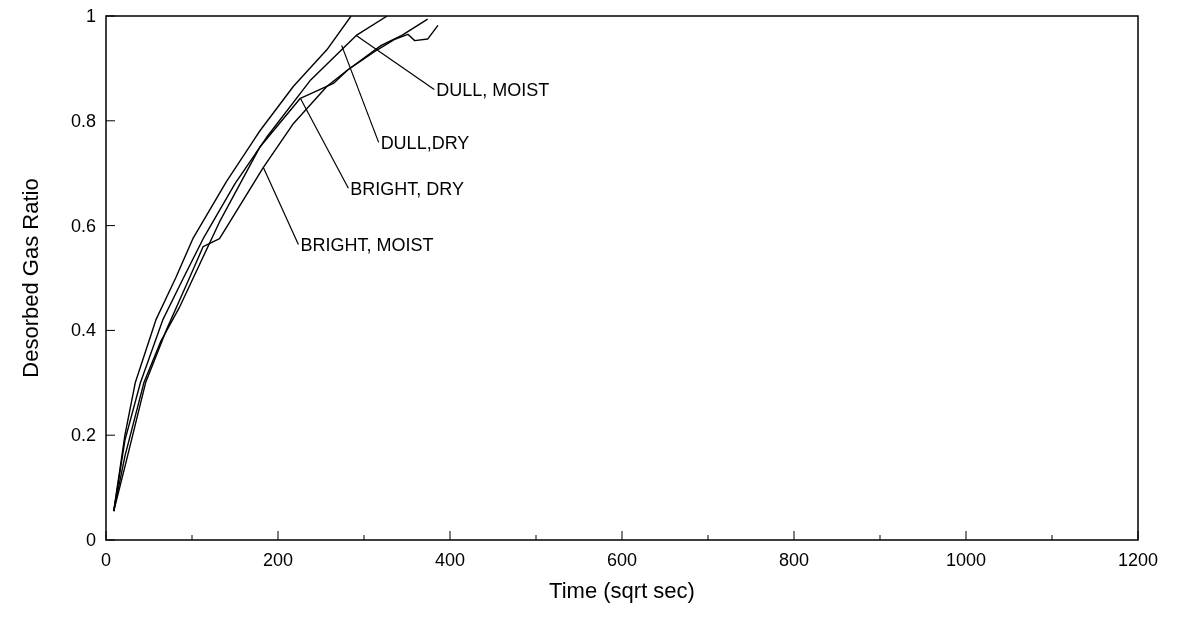  Describe the element at coordinates (83, 120) in the screenshot. I see `y-tick-label: 0.8` at that location.